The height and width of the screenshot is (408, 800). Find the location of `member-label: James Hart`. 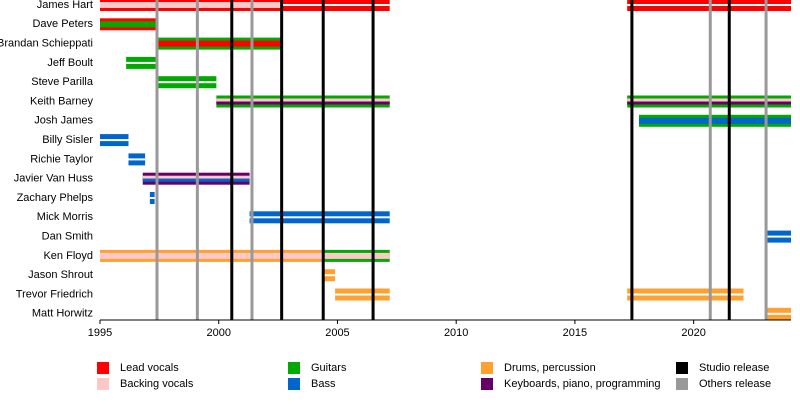

member-label: James Hart is located at coordinates (65, 5).